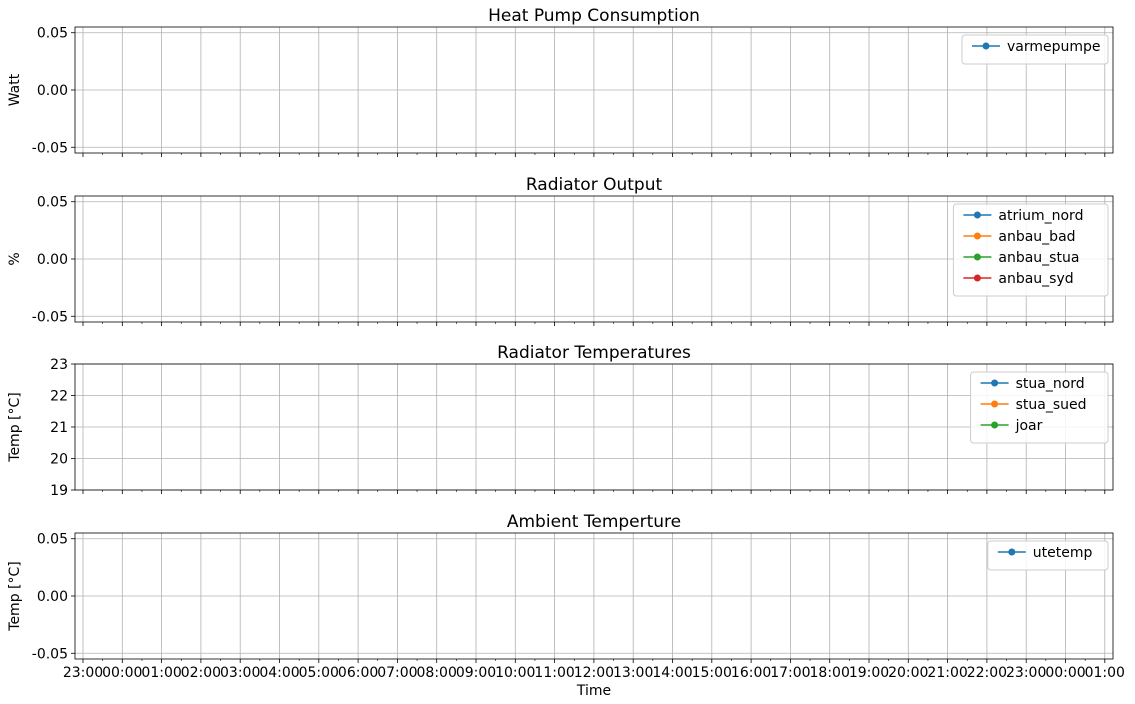 The image size is (1135, 704). Describe the element at coordinates (59, 460) in the screenshot. I see `y-tick-label: 20` at that location.